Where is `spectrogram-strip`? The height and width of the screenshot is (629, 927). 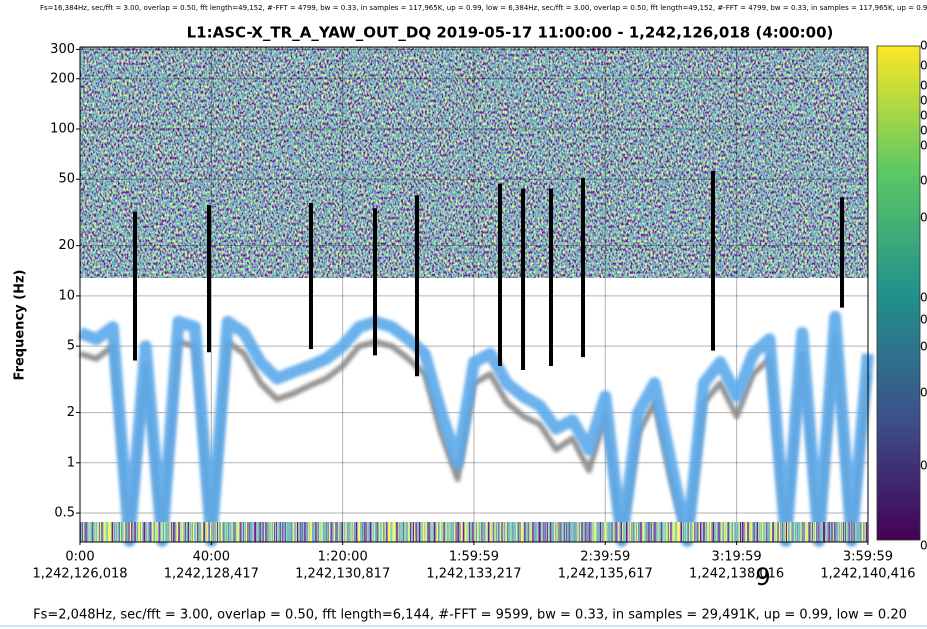 spectrogram-strip is located at coordinates (474, 532).